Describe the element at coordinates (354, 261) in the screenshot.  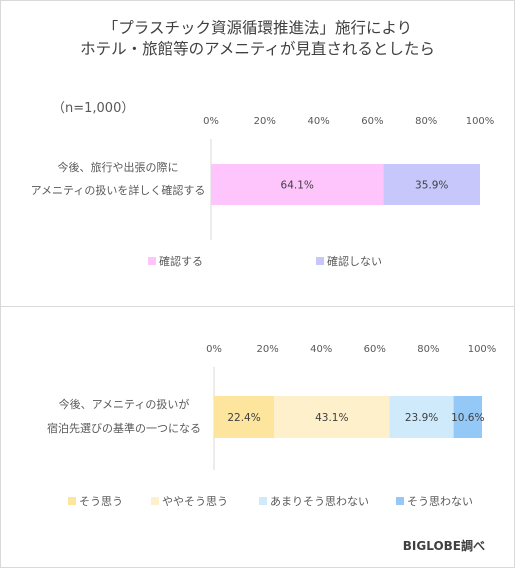
I see `legend-label-0-1: 確認しない` at that location.